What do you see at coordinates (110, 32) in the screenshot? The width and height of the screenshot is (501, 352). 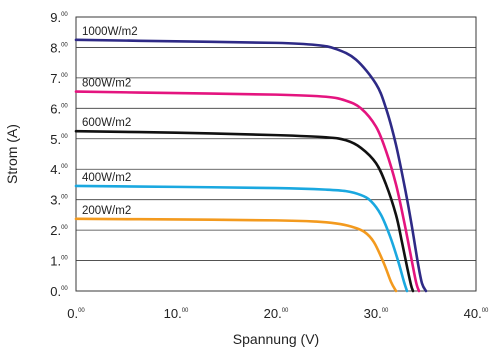 I see `series-label-0: 1000W/m2` at bounding box center [110, 32].